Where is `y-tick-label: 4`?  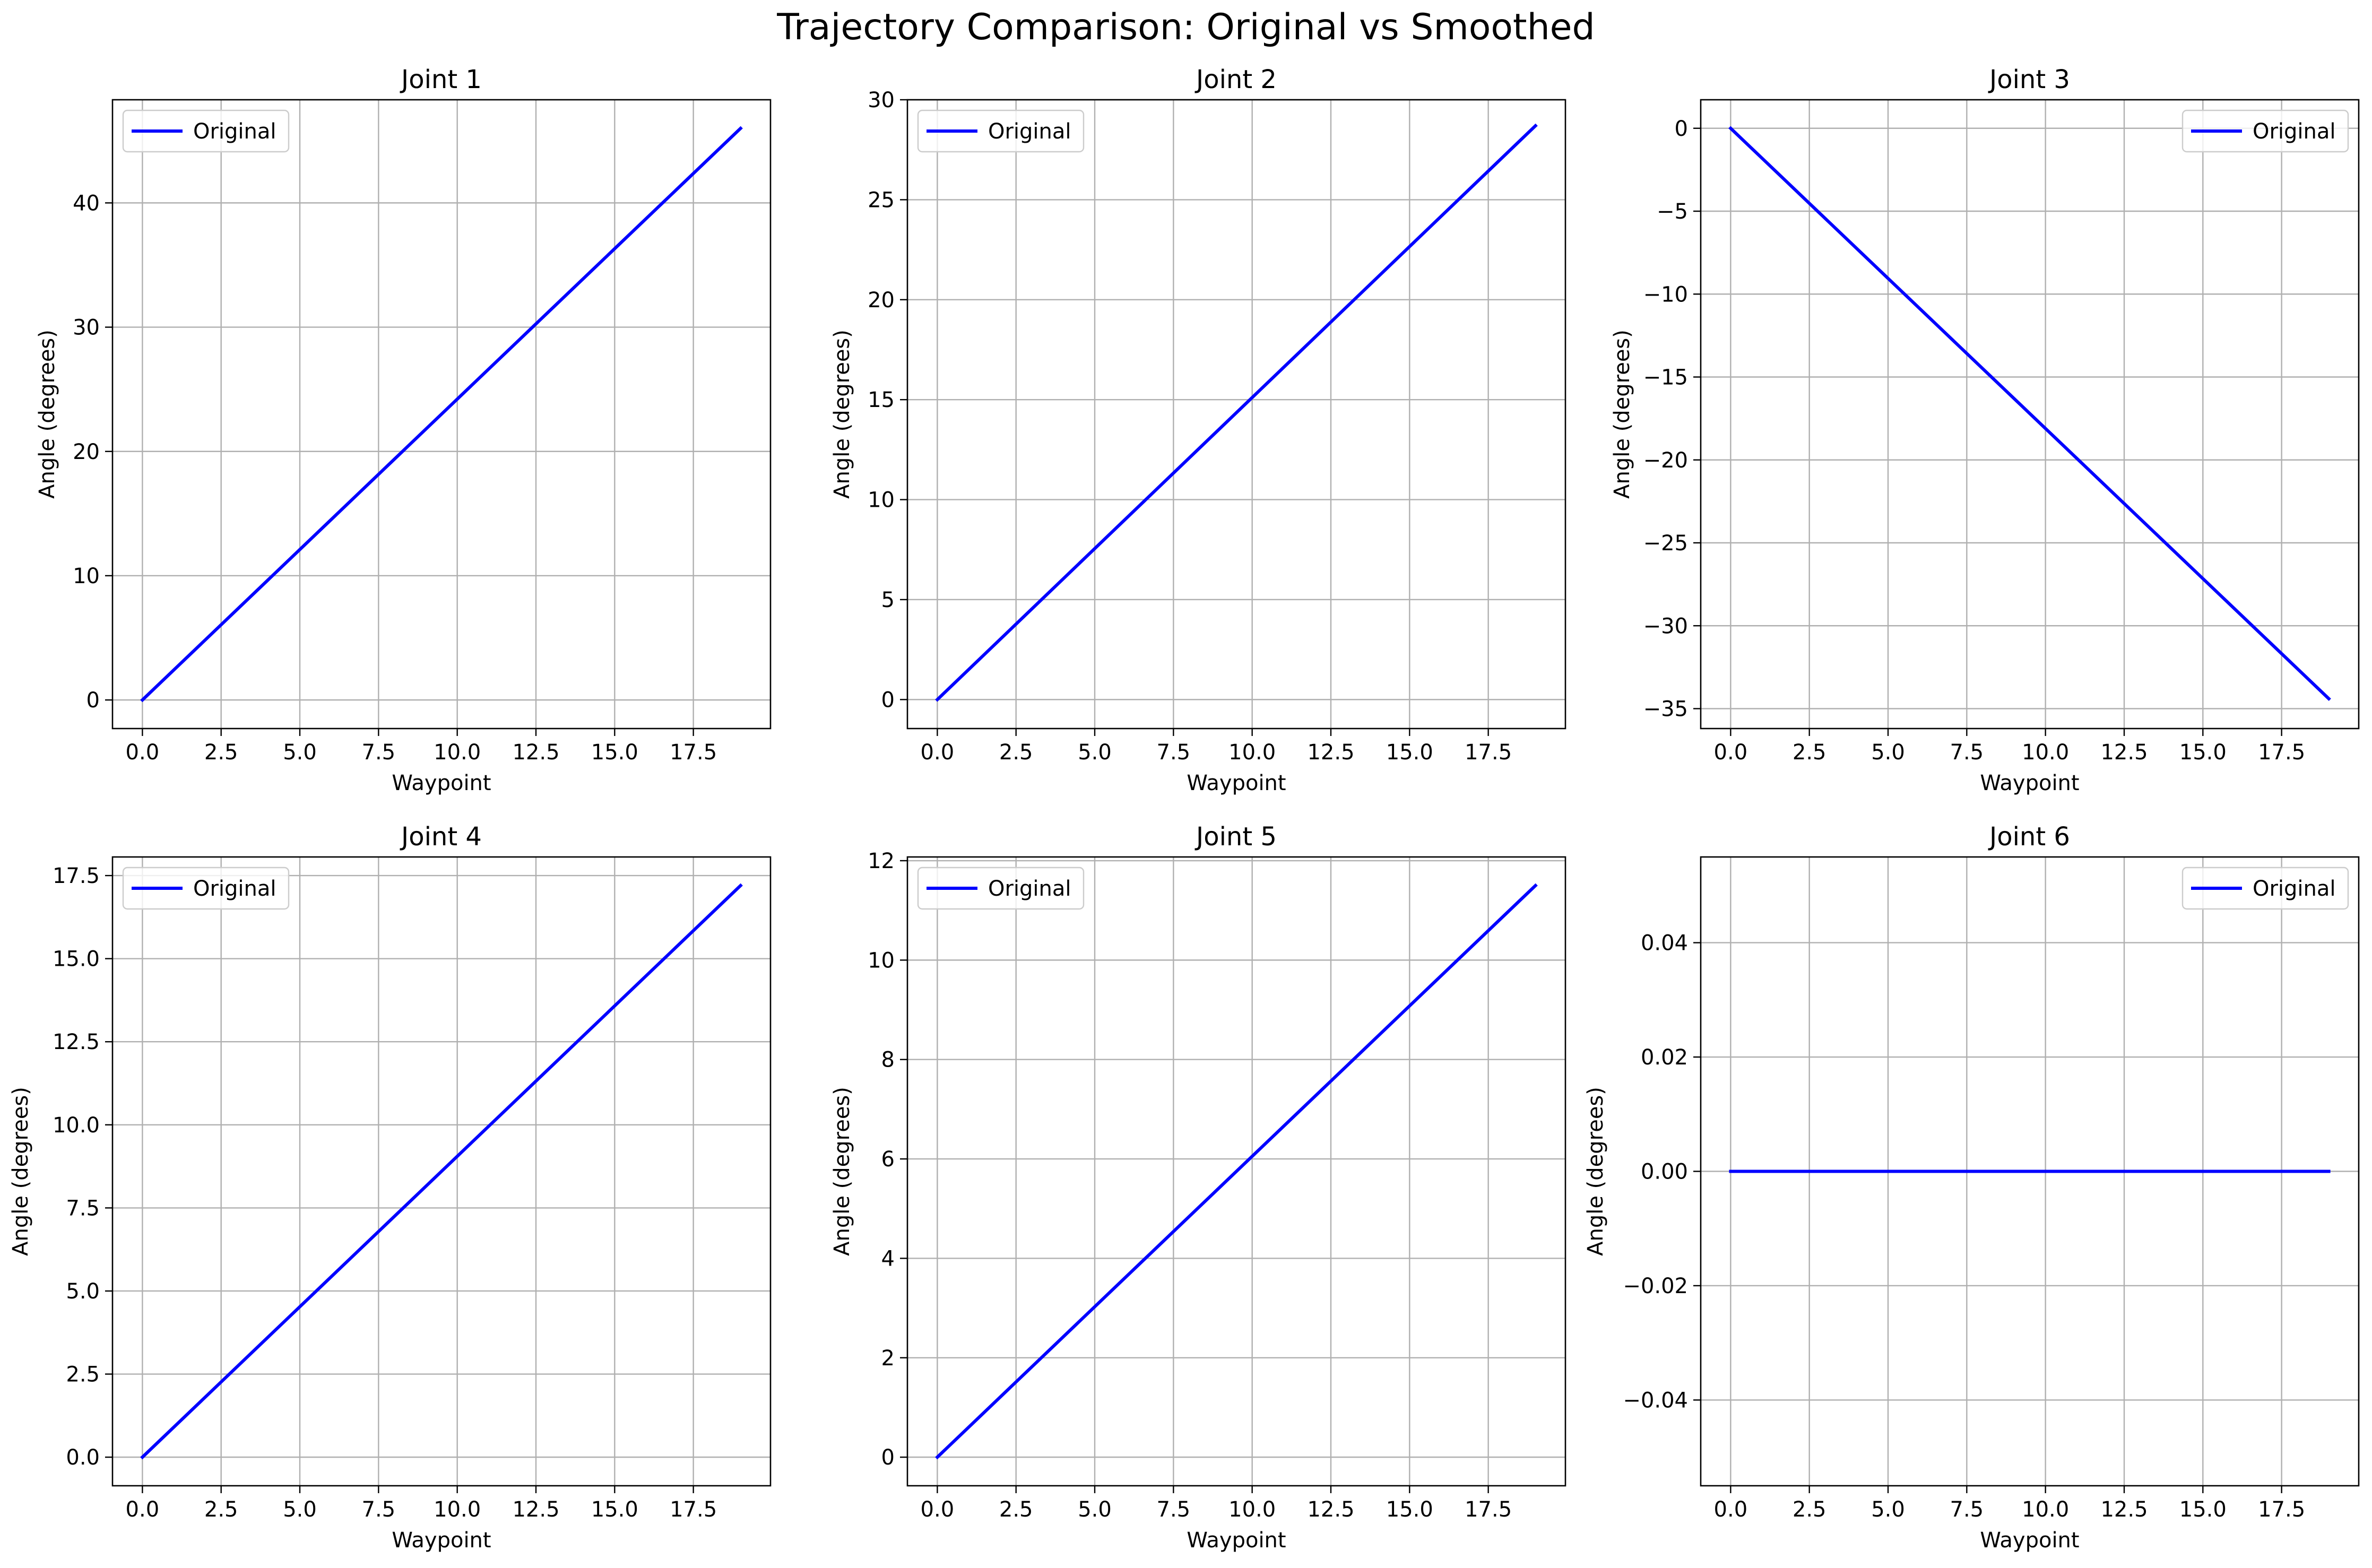
y-tick-label: 4 is located at coordinates (888, 1258).